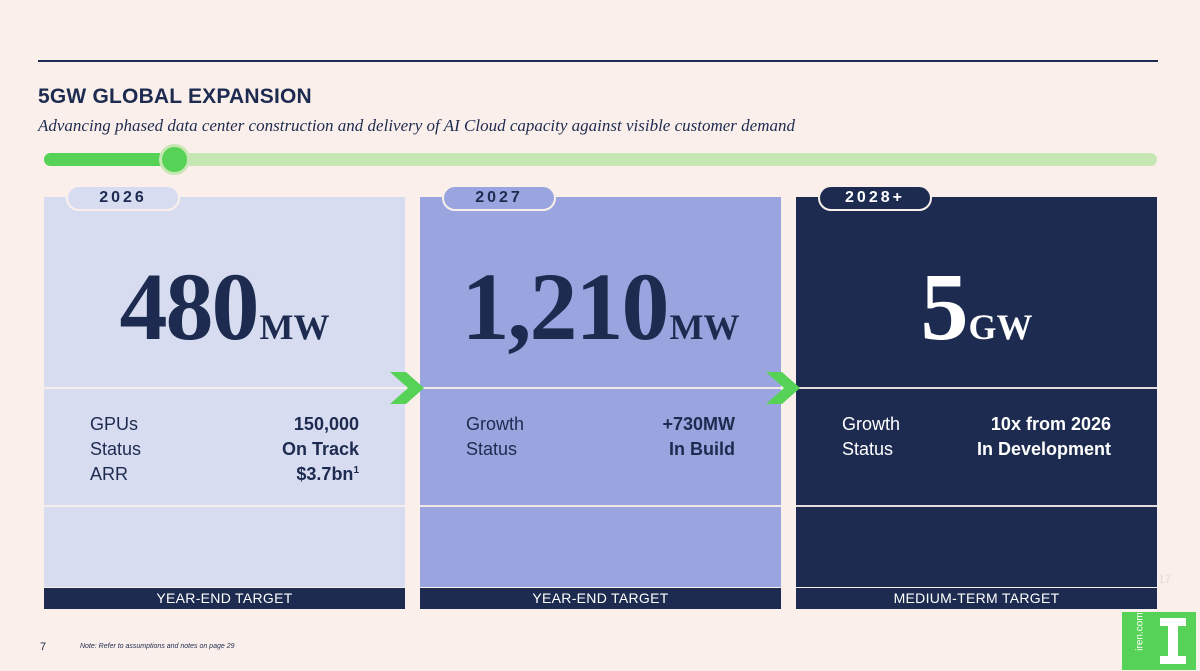  I want to click on year-pill-2026: 2026, so click(123, 198).